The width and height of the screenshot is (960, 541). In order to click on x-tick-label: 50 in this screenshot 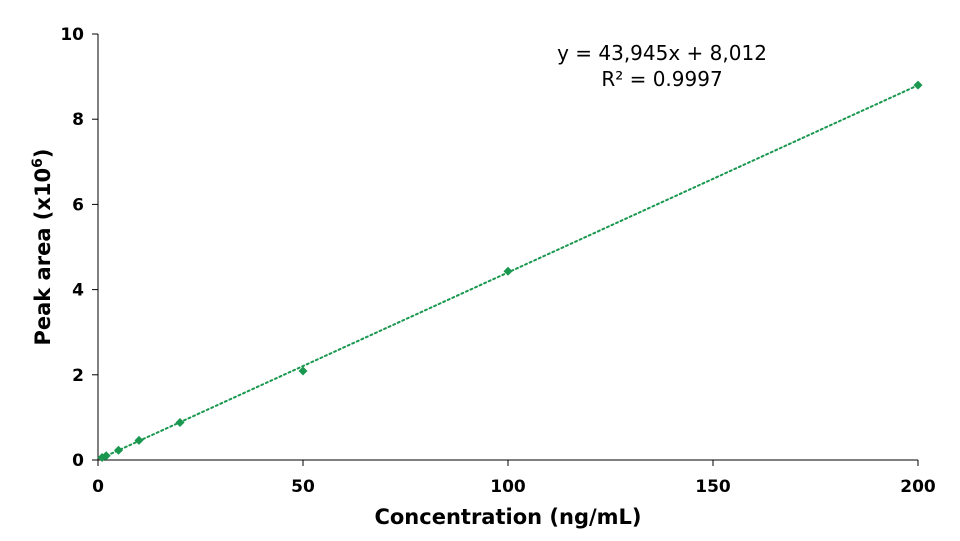, I will do `click(303, 487)`.